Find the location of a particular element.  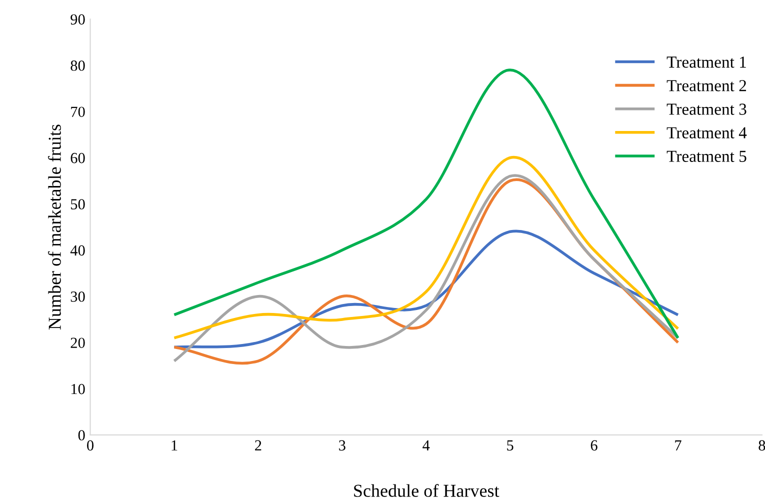

y-tick-label: 70 is located at coordinates (78, 112).